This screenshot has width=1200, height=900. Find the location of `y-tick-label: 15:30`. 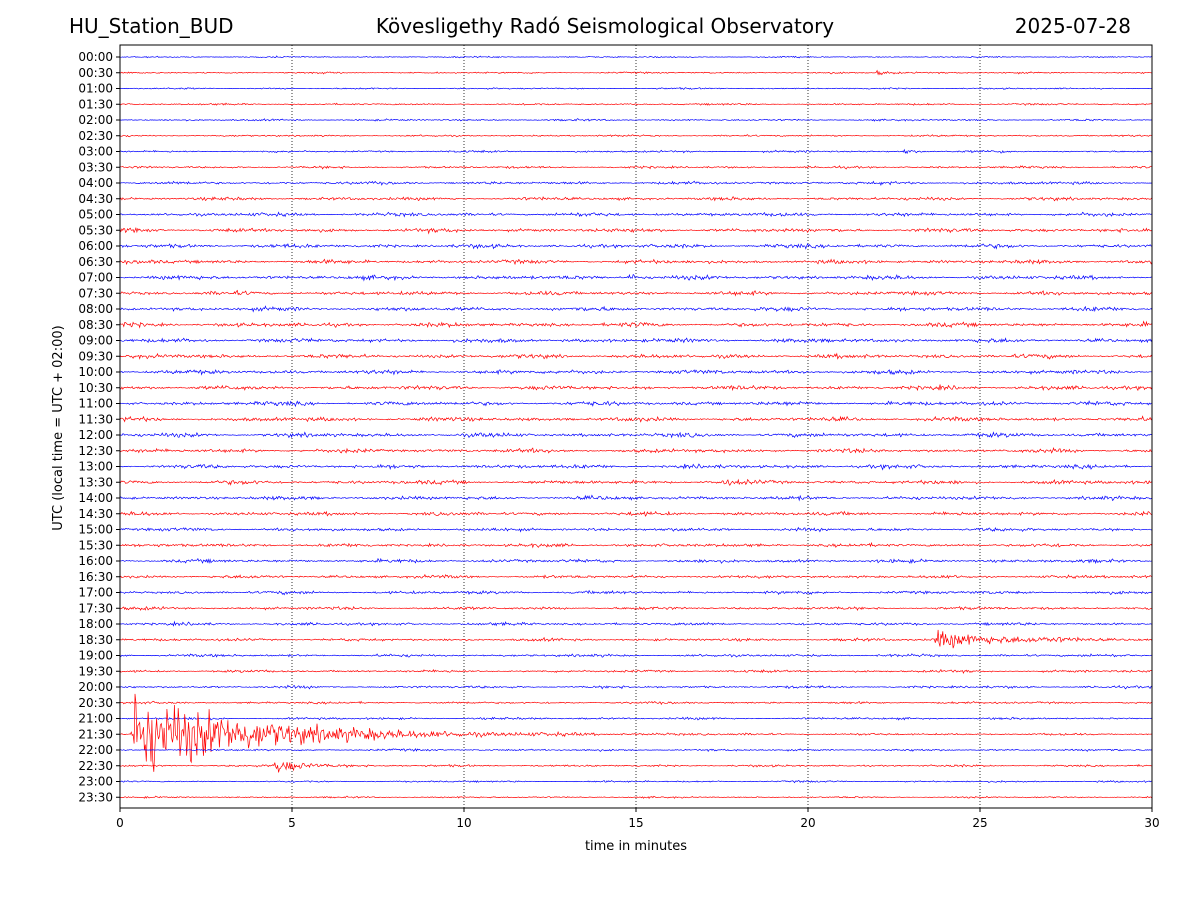

y-tick-label: 15:30 is located at coordinates (95, 545).